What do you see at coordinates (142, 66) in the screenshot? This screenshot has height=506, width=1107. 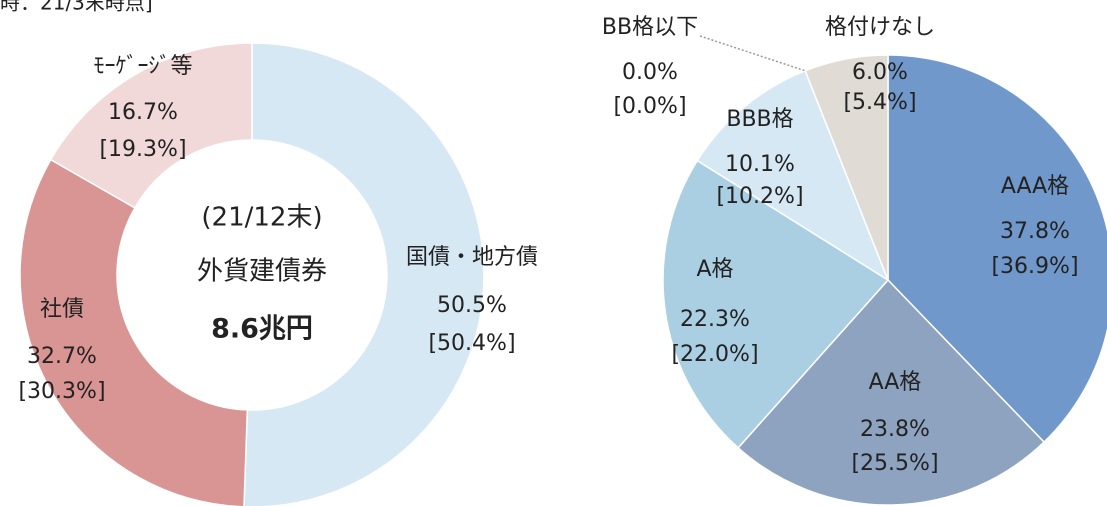 I see `category-label: ﾓｰｹﾞｰｼﾞ等` at bounding box center [142, 66].